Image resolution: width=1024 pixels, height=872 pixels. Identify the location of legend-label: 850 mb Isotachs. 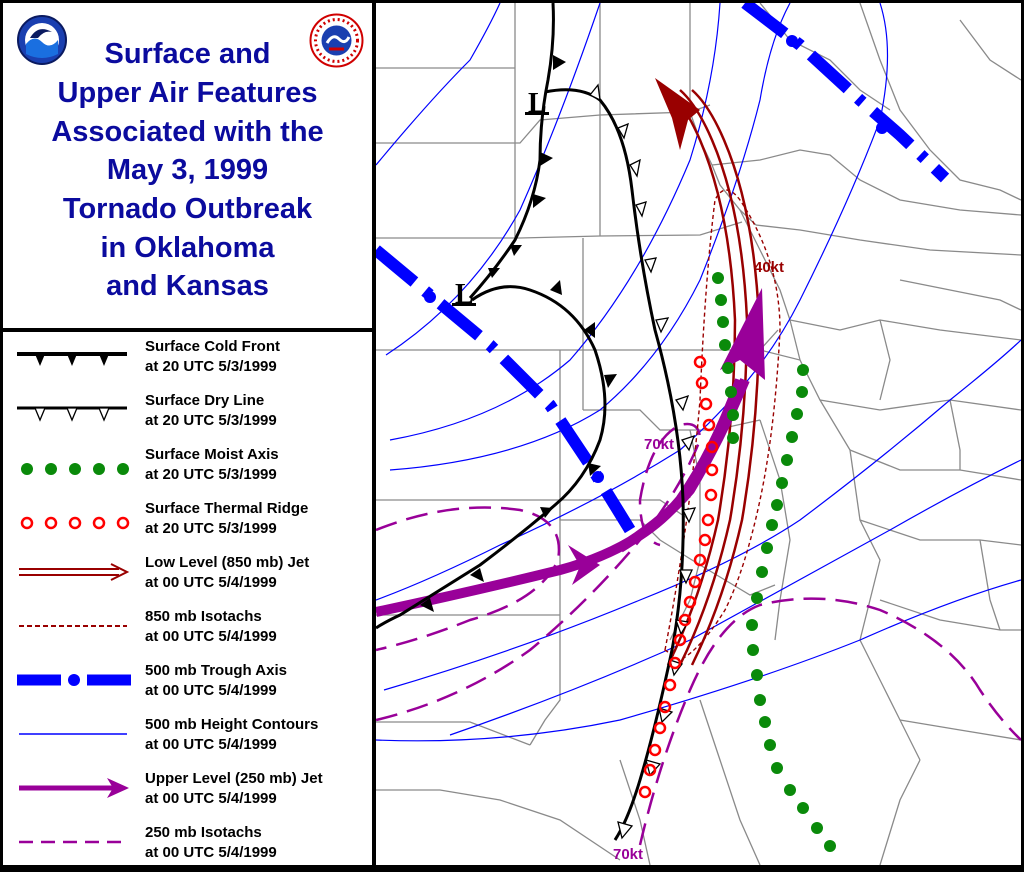
(203, 616).